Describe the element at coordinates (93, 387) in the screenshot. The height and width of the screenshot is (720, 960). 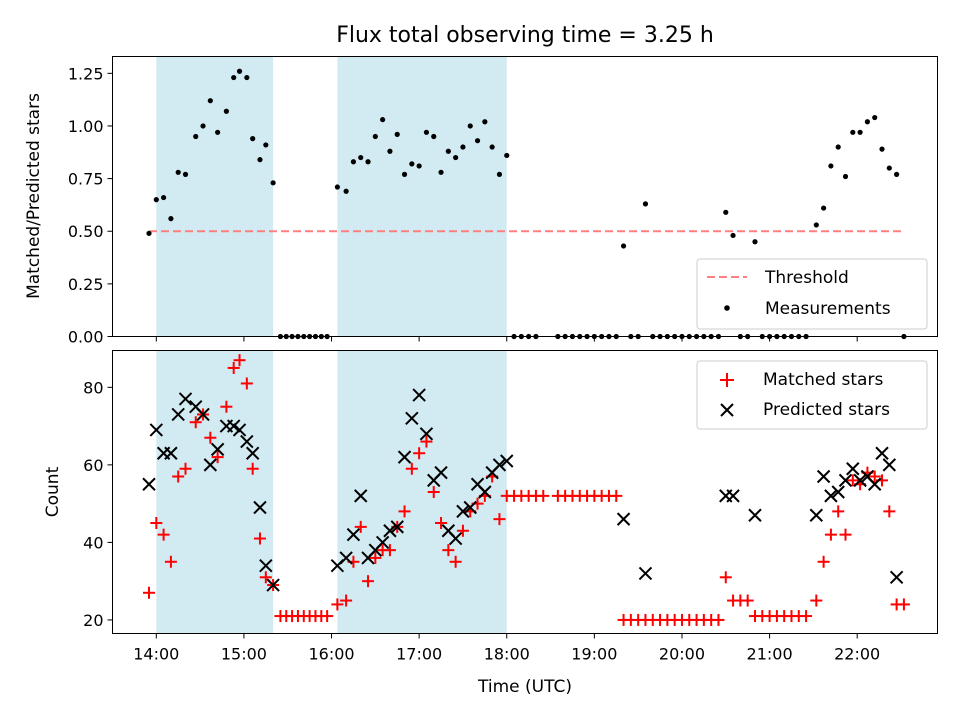
I see `y-tick-label: 80` at that location.